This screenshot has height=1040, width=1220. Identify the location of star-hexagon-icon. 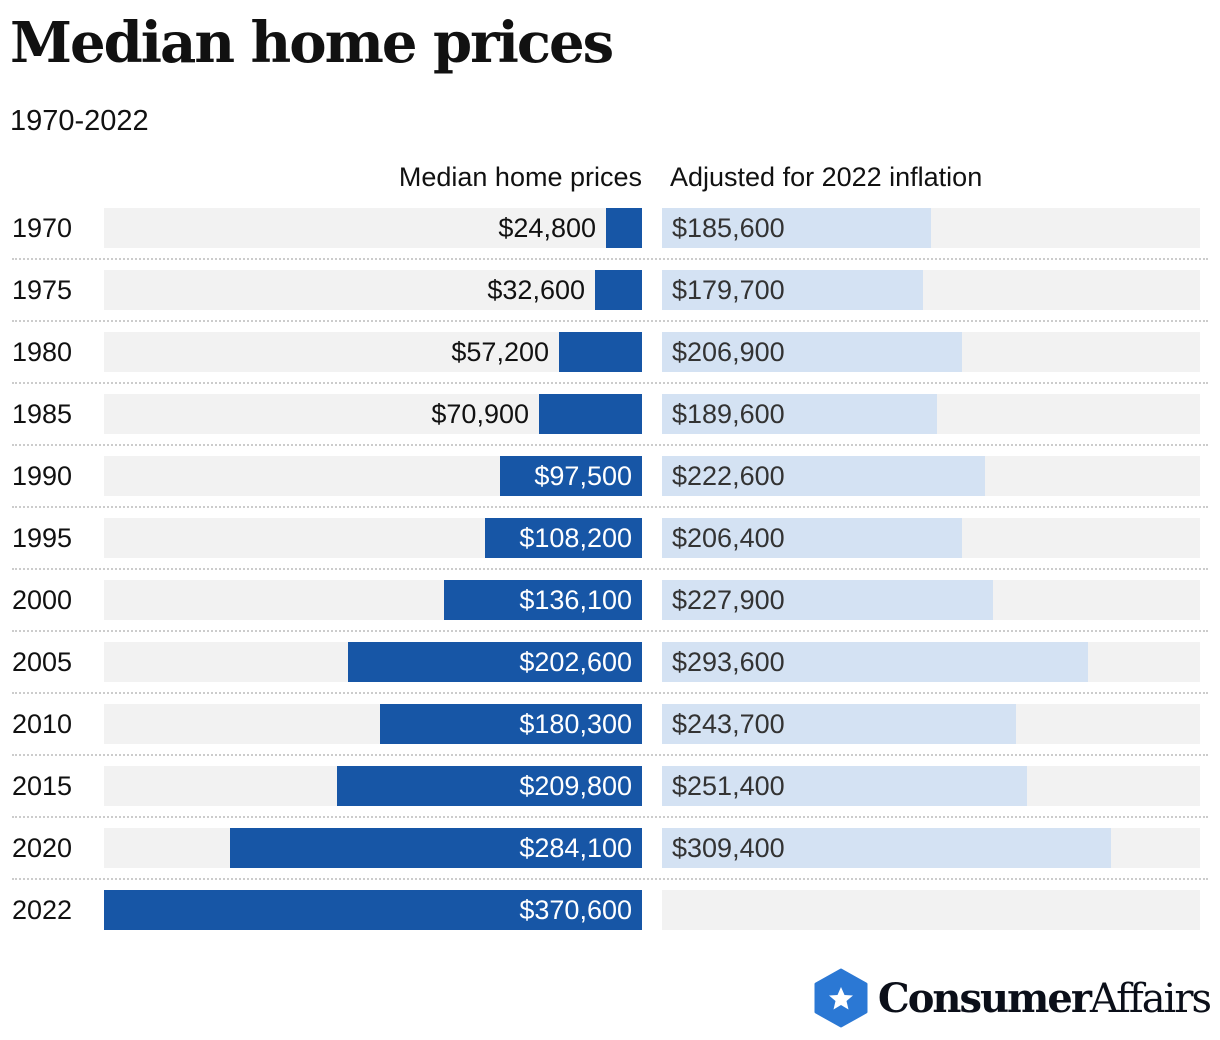
(841, 998).